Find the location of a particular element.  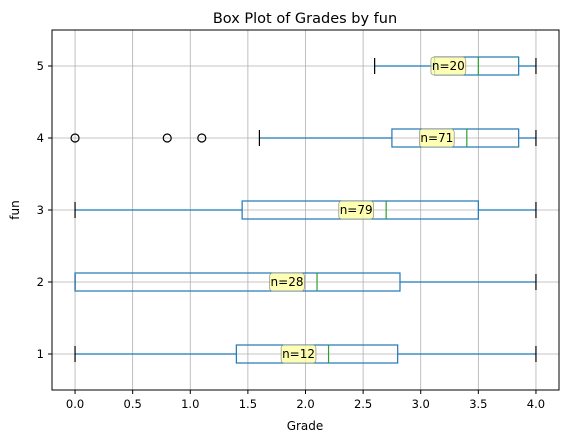

count-annotation: n=79 is located at coordinates (356, 210).